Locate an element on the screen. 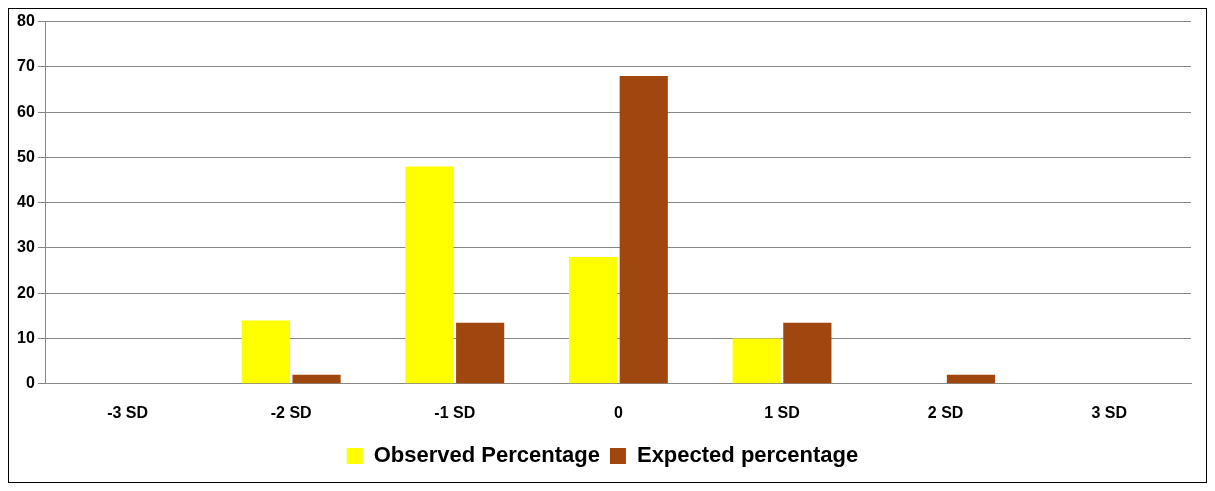 This screenshot has height=491, width=1215. y-tick-label: 50 is located at coordinates (26, 156).